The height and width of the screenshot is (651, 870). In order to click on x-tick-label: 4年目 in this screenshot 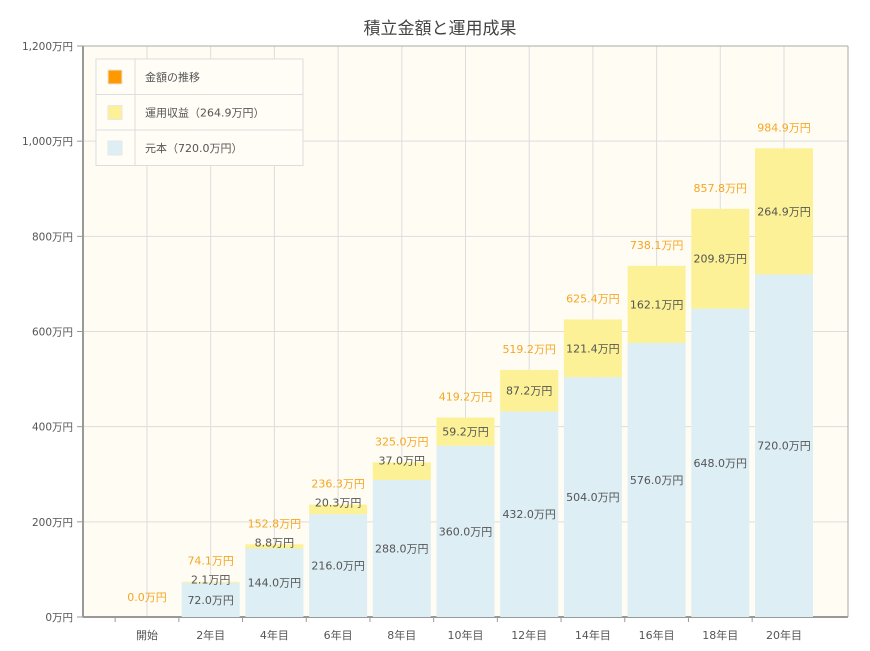, I will do `click(274, 635)`.